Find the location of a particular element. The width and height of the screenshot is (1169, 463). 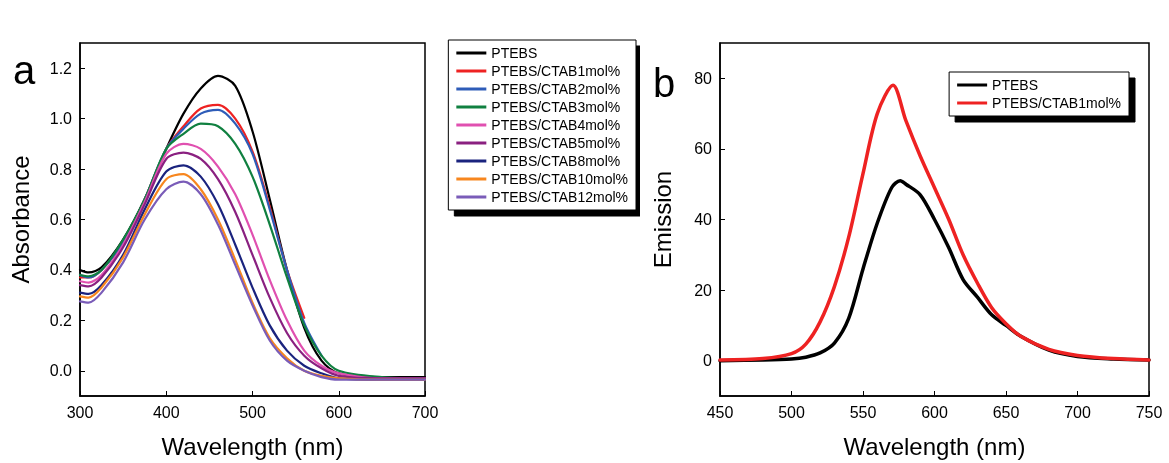

legend-label: PTEBS/CTAB2mol% is located at coordinates (556, 89).